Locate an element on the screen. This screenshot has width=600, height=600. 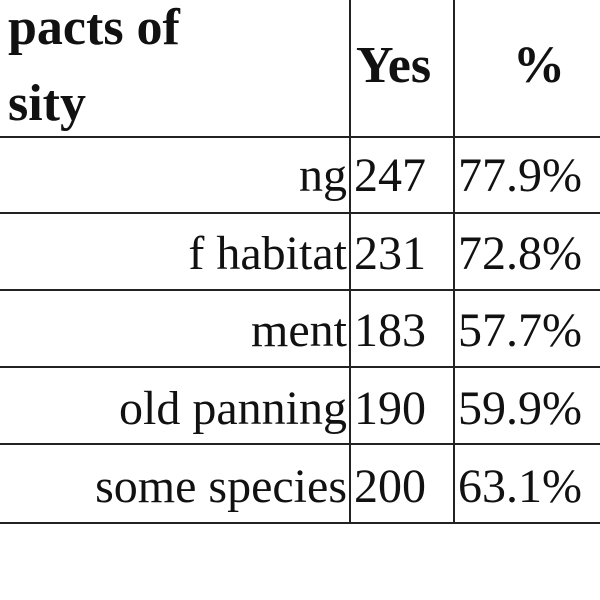
yes-value: 231 is located at coordinates (390, 253).